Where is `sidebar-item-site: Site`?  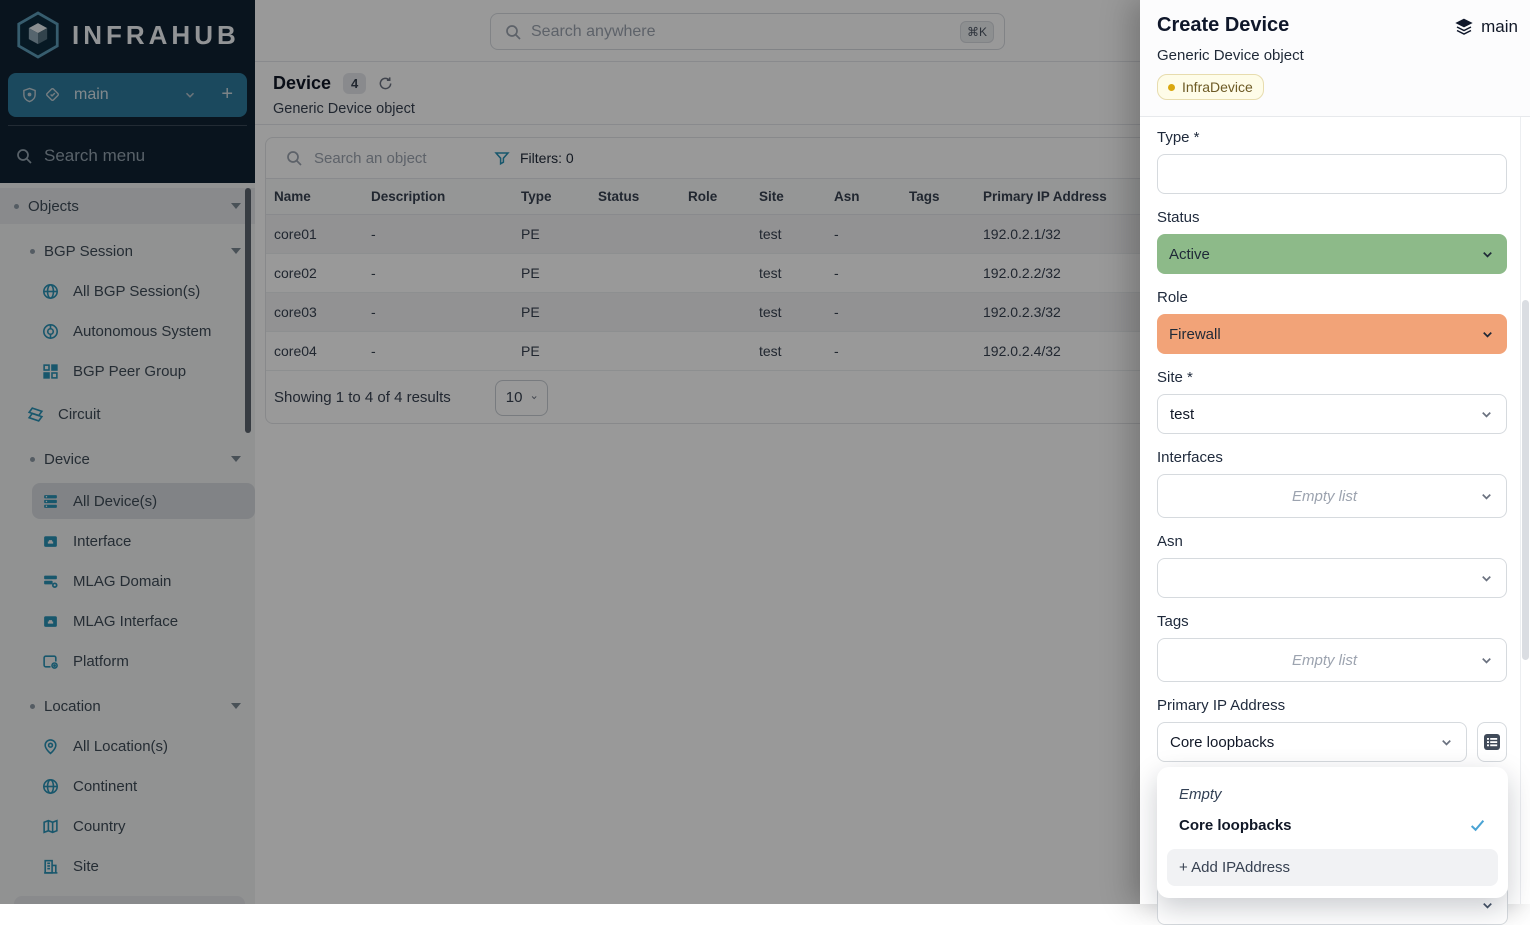
sidebar-item-site: Site is located at coordinates (127, 866).